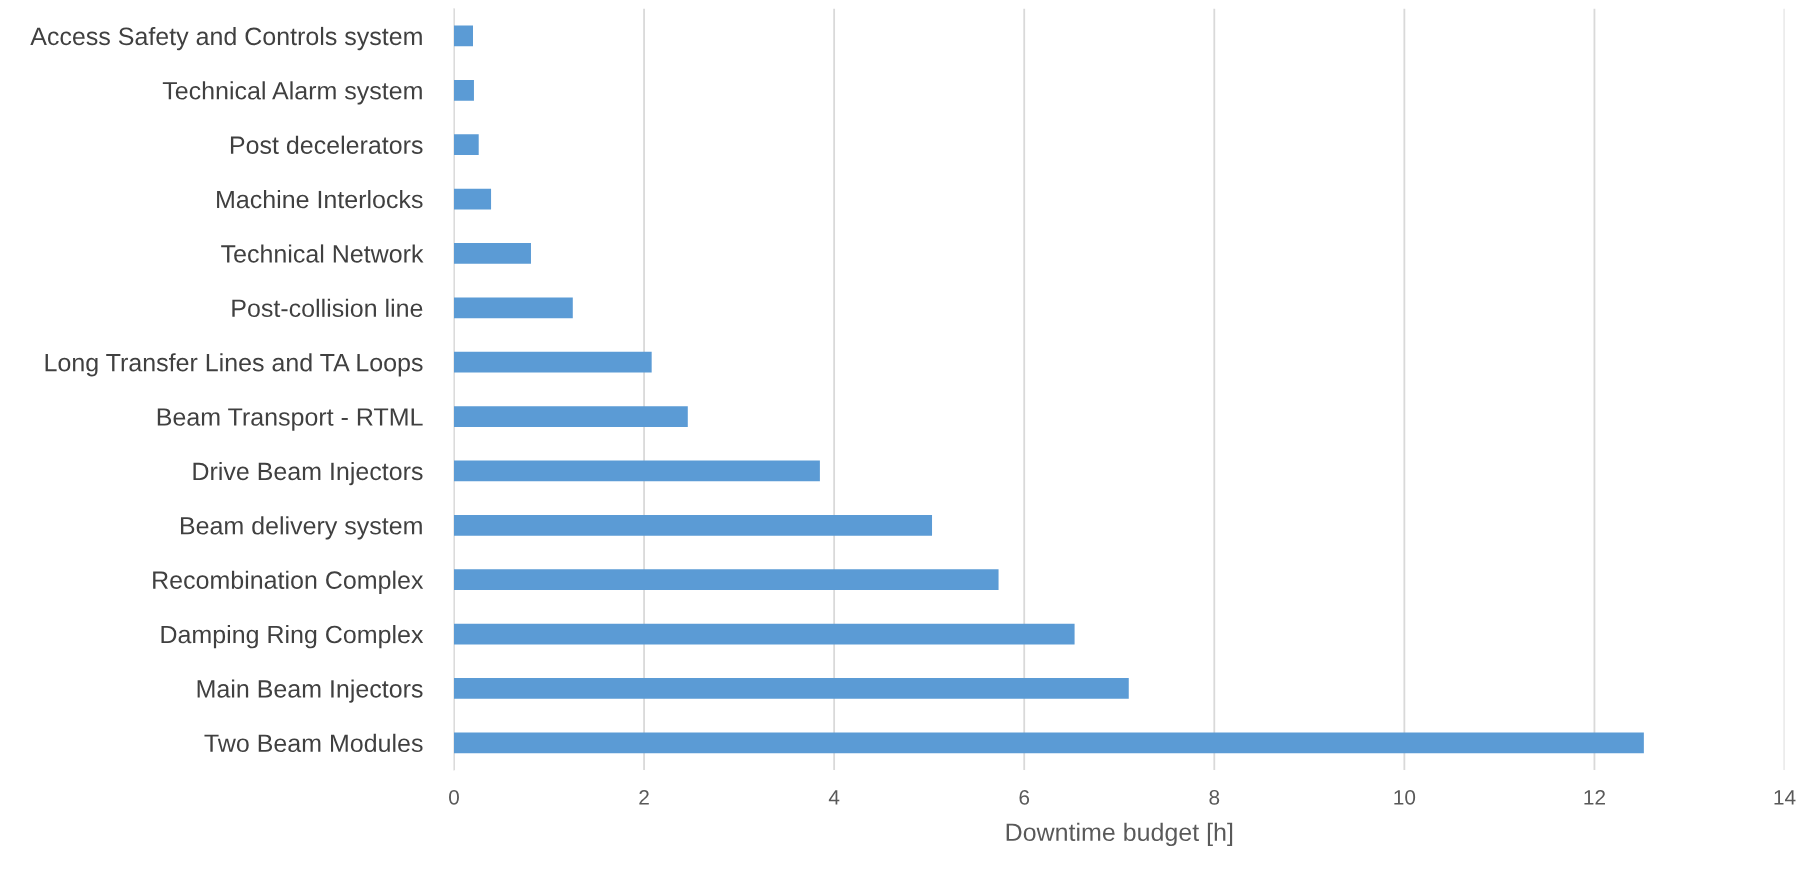  Describe the element at coordinates (308, 473) in the screenshot. I see `y-tick-label: Drive Beam Injectors` at that location.